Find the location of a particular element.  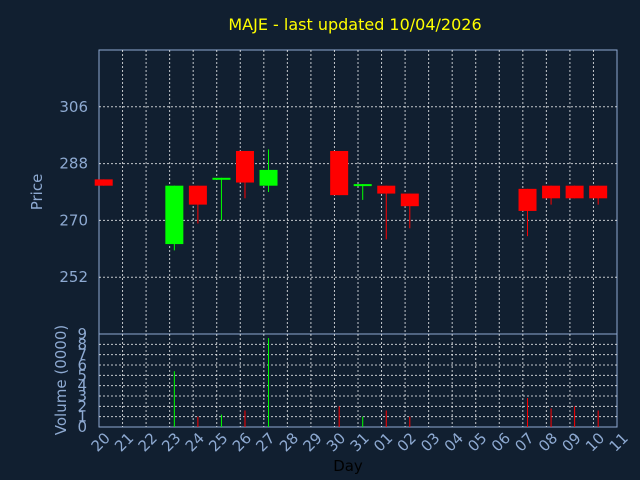

price-tick-label: 252 is located at coordinates (73, 277).